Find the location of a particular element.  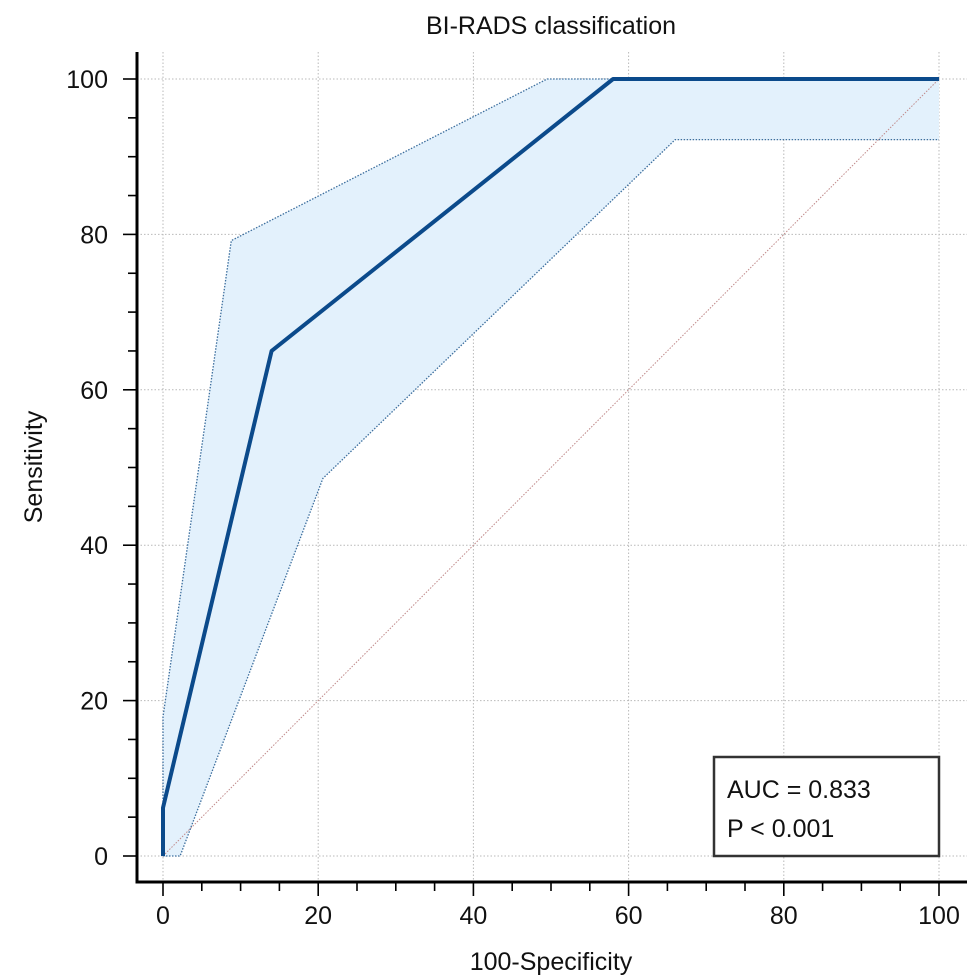

y-tick-label: 20 is located at coordinates (94, 702).